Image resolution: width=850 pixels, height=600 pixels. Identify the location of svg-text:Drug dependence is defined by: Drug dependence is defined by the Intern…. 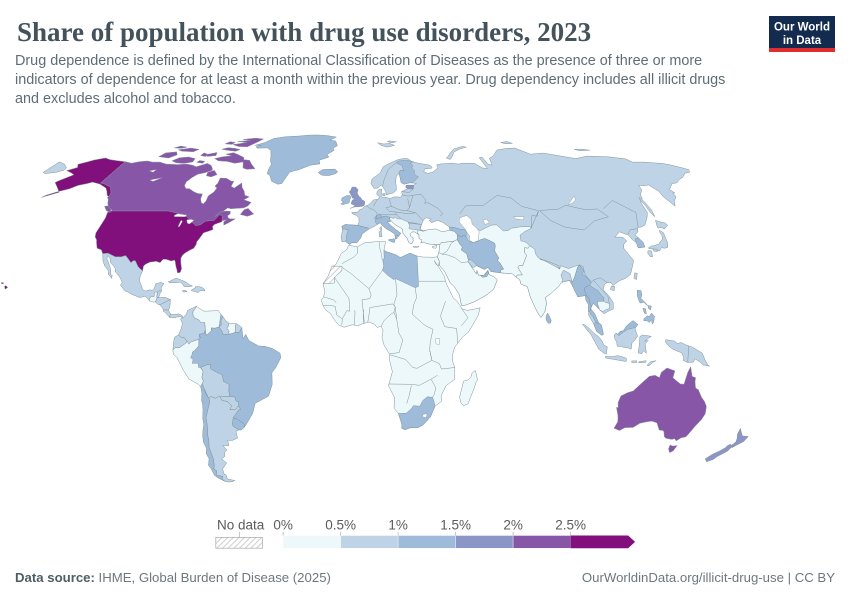
(358, 61).